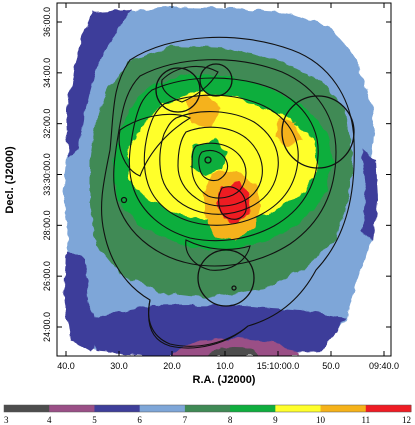 This screenshot has width=415, height=425. I want to click on colorbar: 3 4 5 6 7 8 9 10 11 12, so click(207, 414).